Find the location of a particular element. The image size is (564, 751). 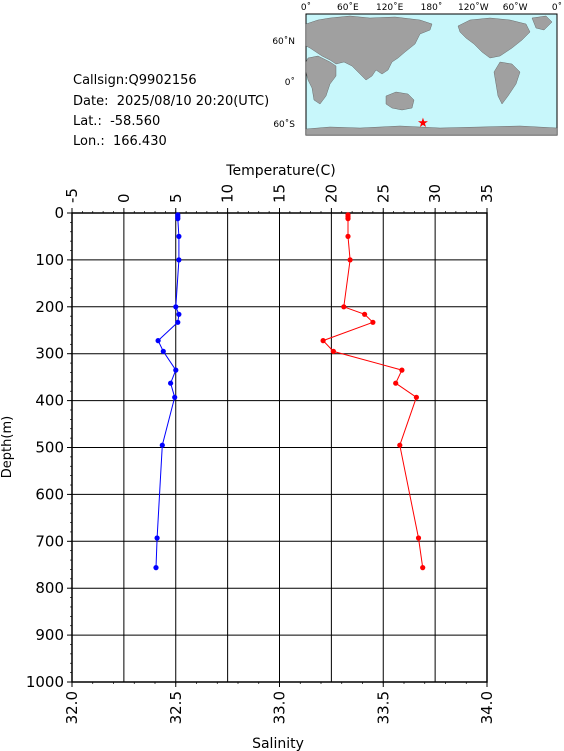

map-land-north-america is located at coordinates (494, 38).